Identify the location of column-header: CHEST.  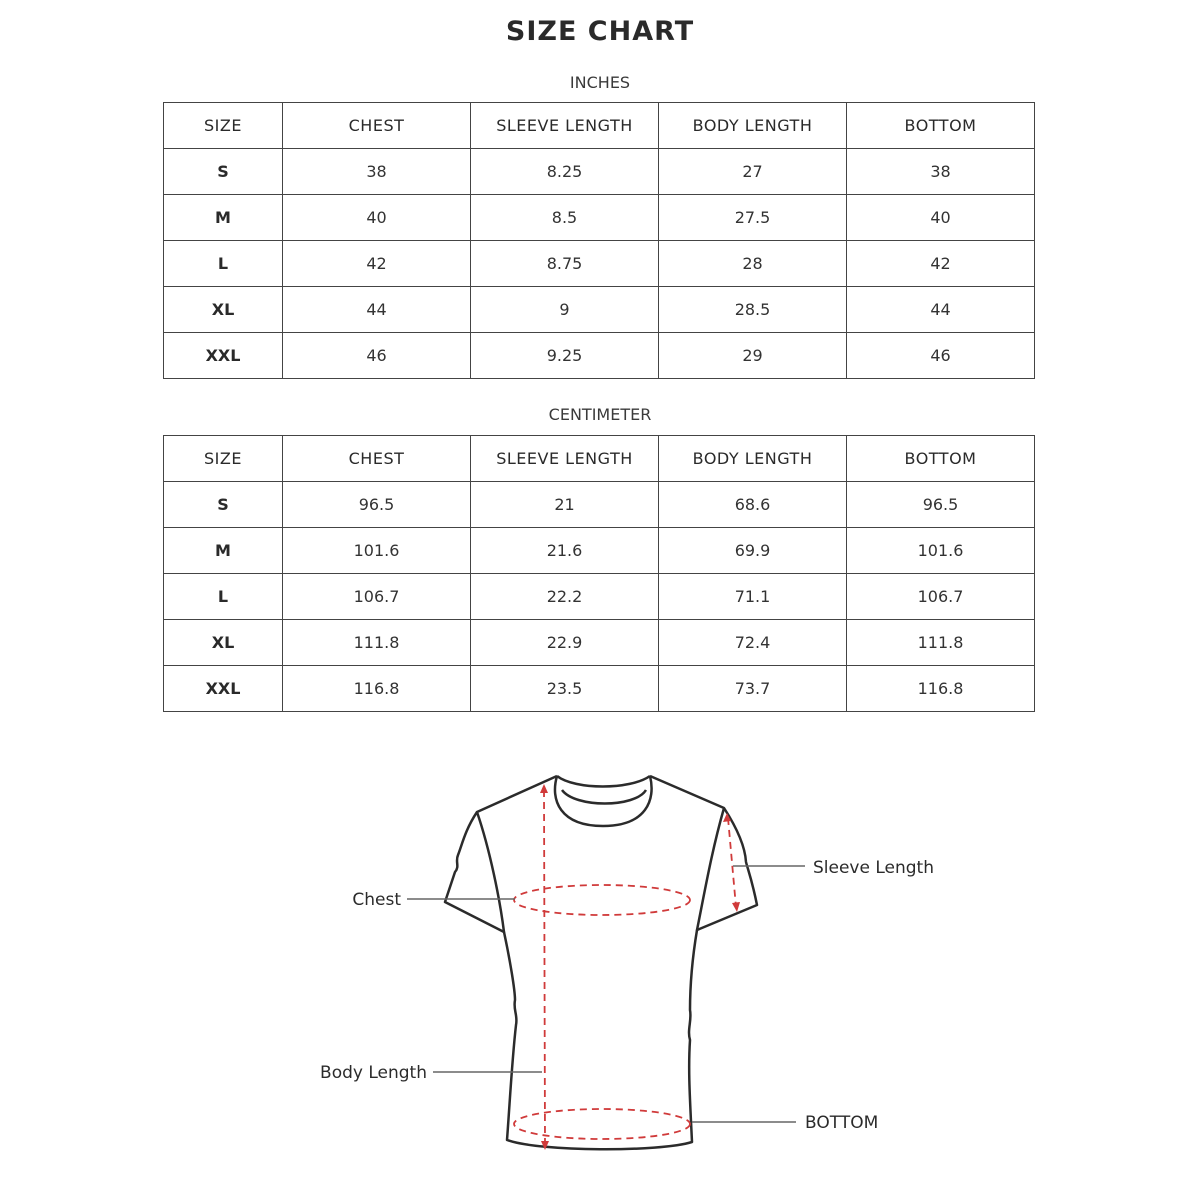
(376, 458).